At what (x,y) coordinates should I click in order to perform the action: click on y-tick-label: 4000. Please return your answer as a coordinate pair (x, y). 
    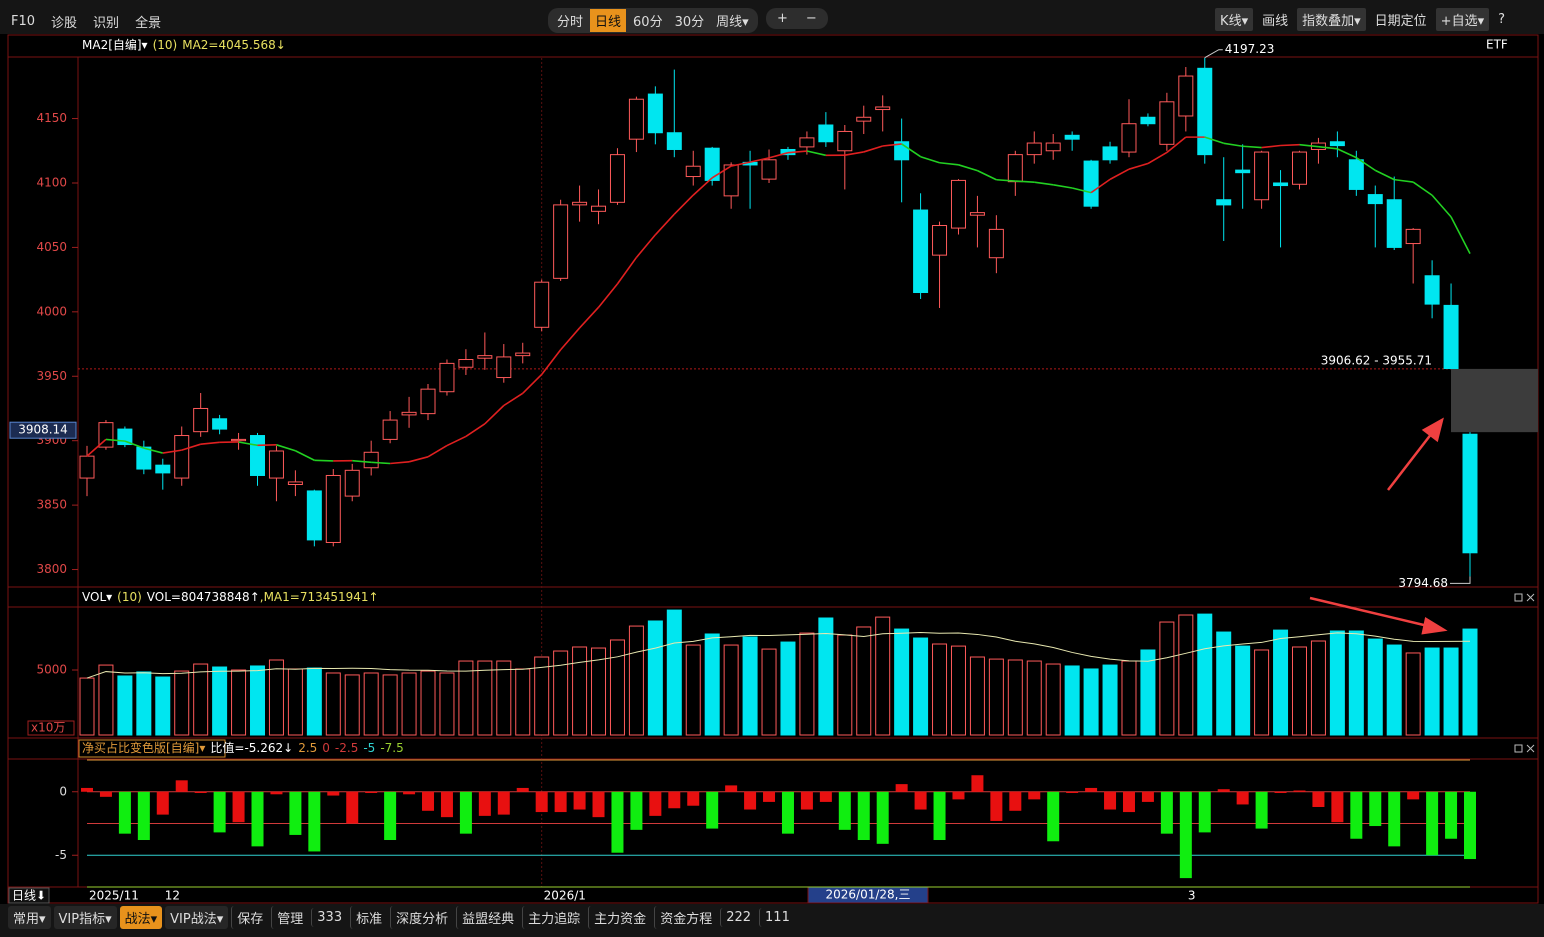
    Looking at the image, I should click on (51, 311).